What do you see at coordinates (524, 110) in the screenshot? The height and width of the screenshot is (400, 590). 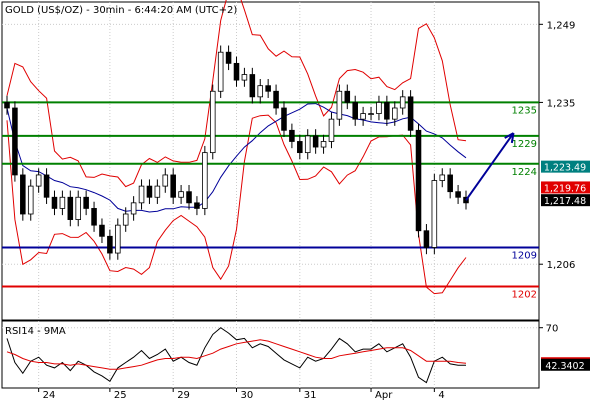 I see `level-label: 1235` at bounding box center [524, 110].